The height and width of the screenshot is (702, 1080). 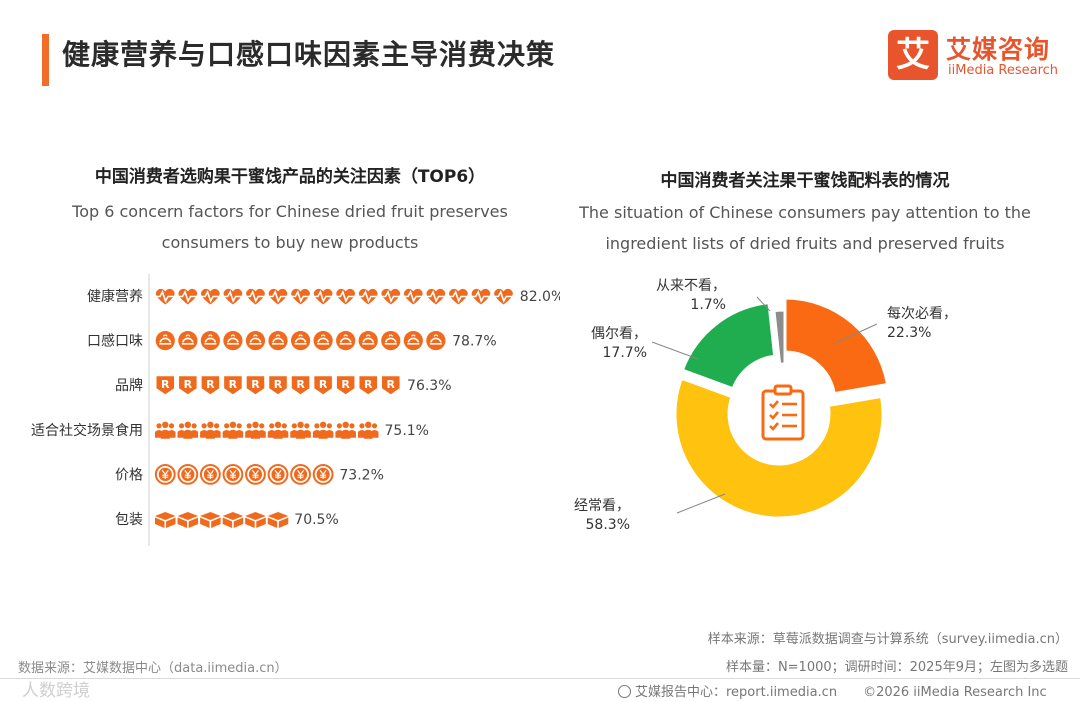 What do you see at coordinates (300, 341) in the screenshot?
I see `bar-dish` at bounding box center [300, 341].